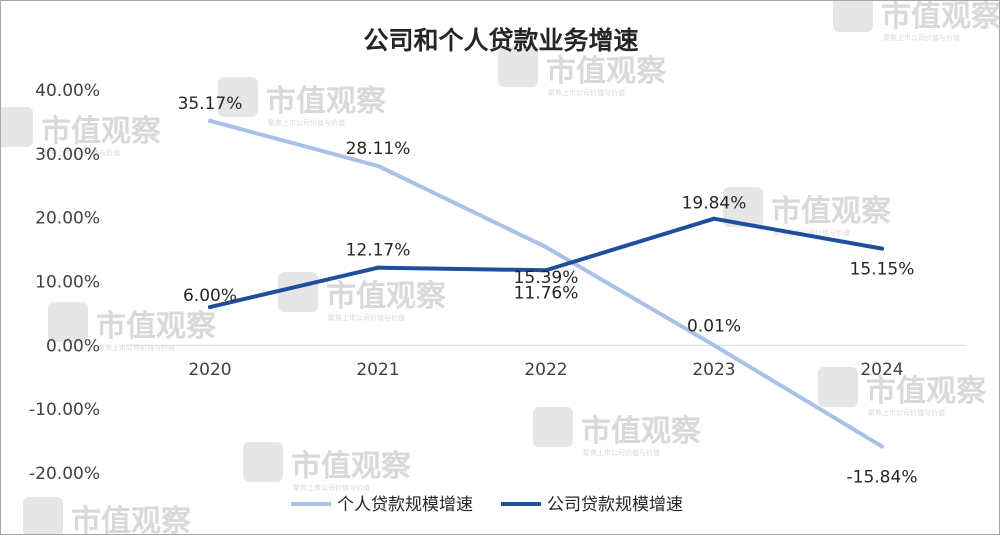  Describe the element at coordinates (67, 91) in the screenshot. I see `y-tick-label: 40.00%` at that location.